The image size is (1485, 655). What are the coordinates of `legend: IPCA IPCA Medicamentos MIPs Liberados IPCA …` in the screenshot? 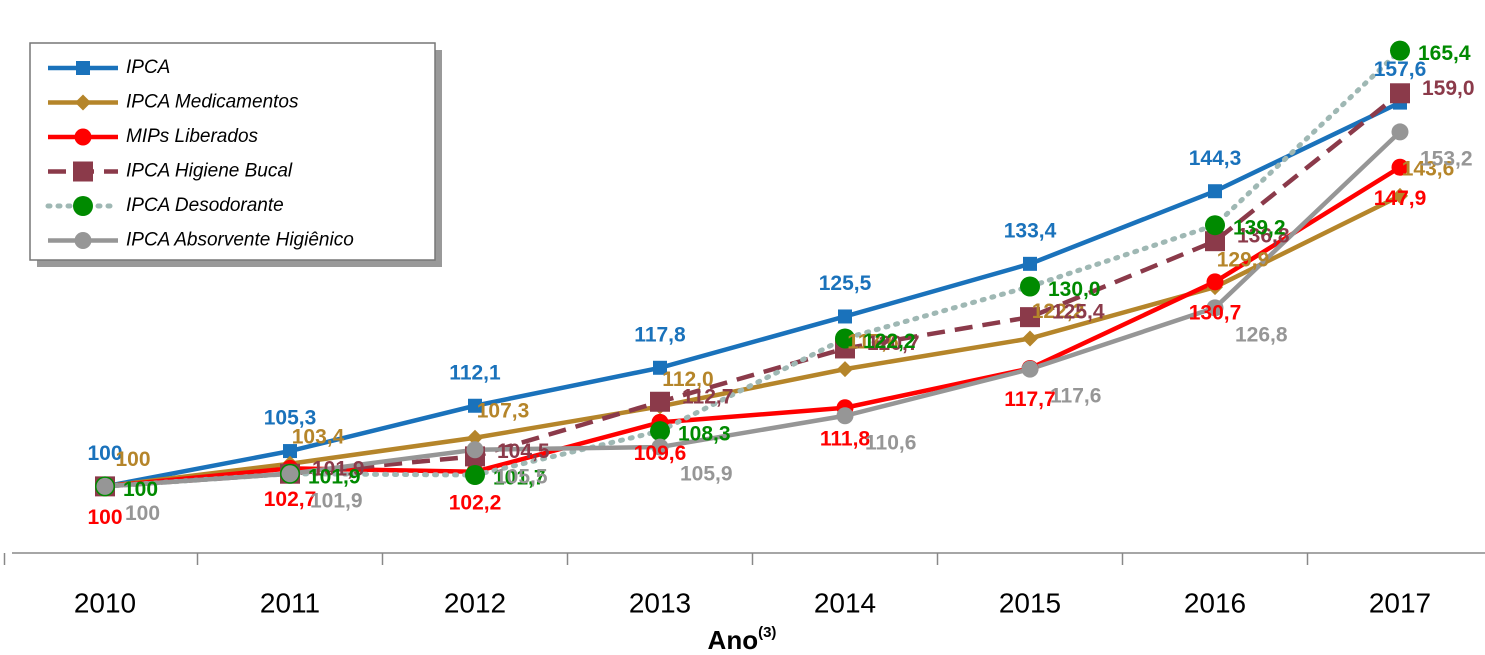 It's located at (235, 154).